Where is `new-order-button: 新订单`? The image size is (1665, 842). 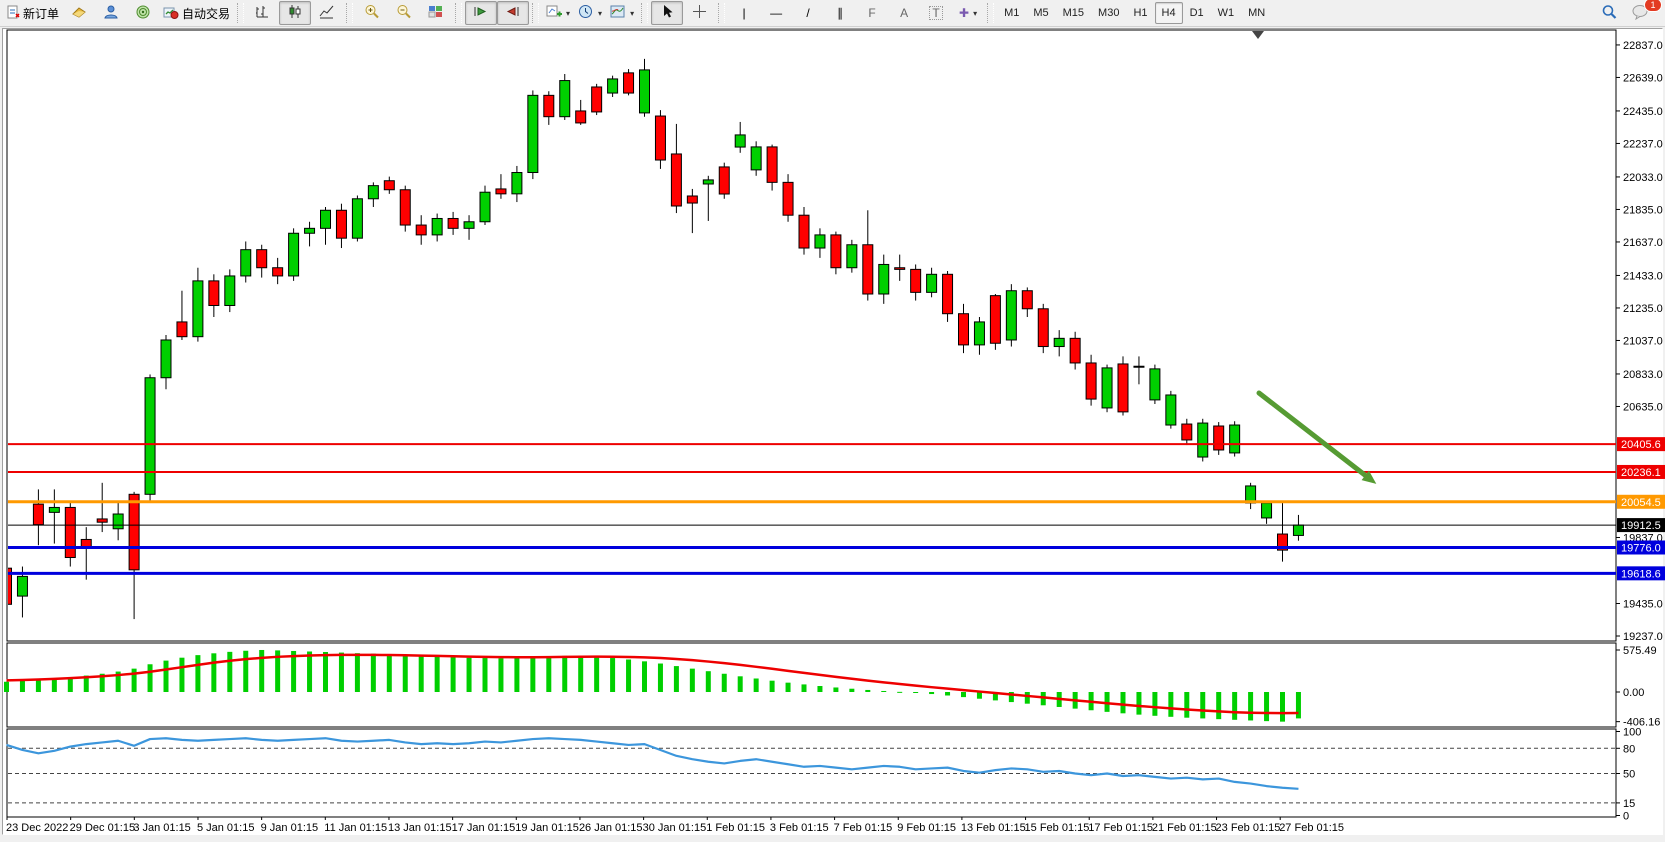
new-order-button: 新订单 is located at coordinates (32, 13).